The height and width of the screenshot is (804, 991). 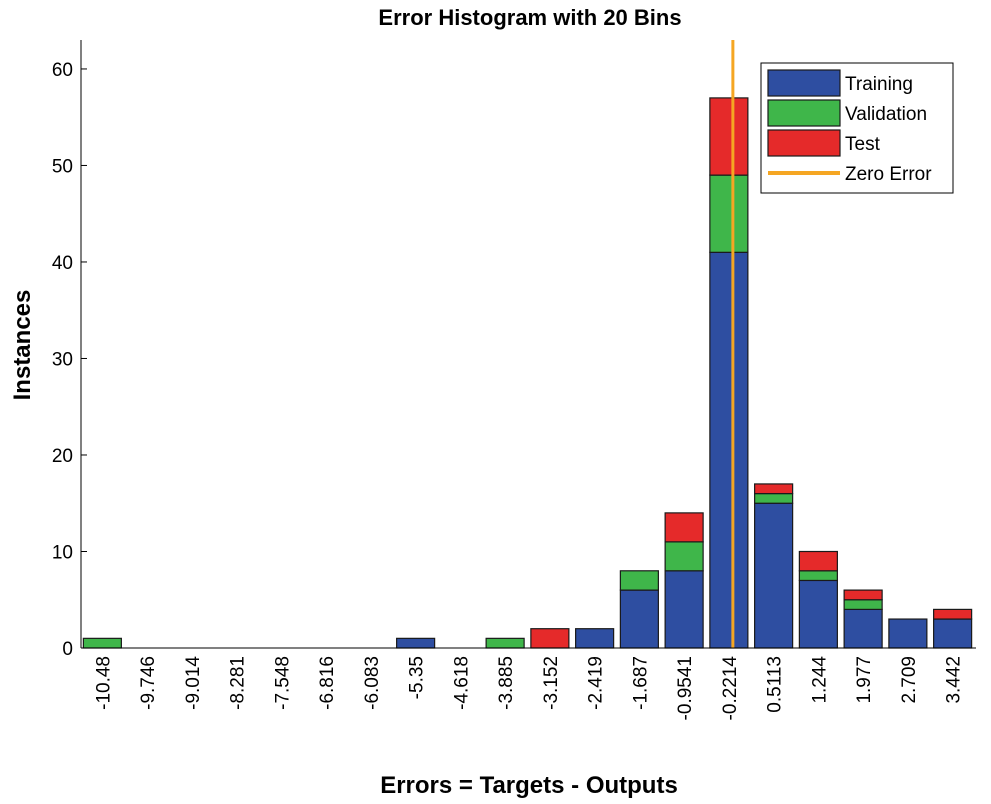 I want to click on x-tick-label: -9.746, so click(x=148, y=683).